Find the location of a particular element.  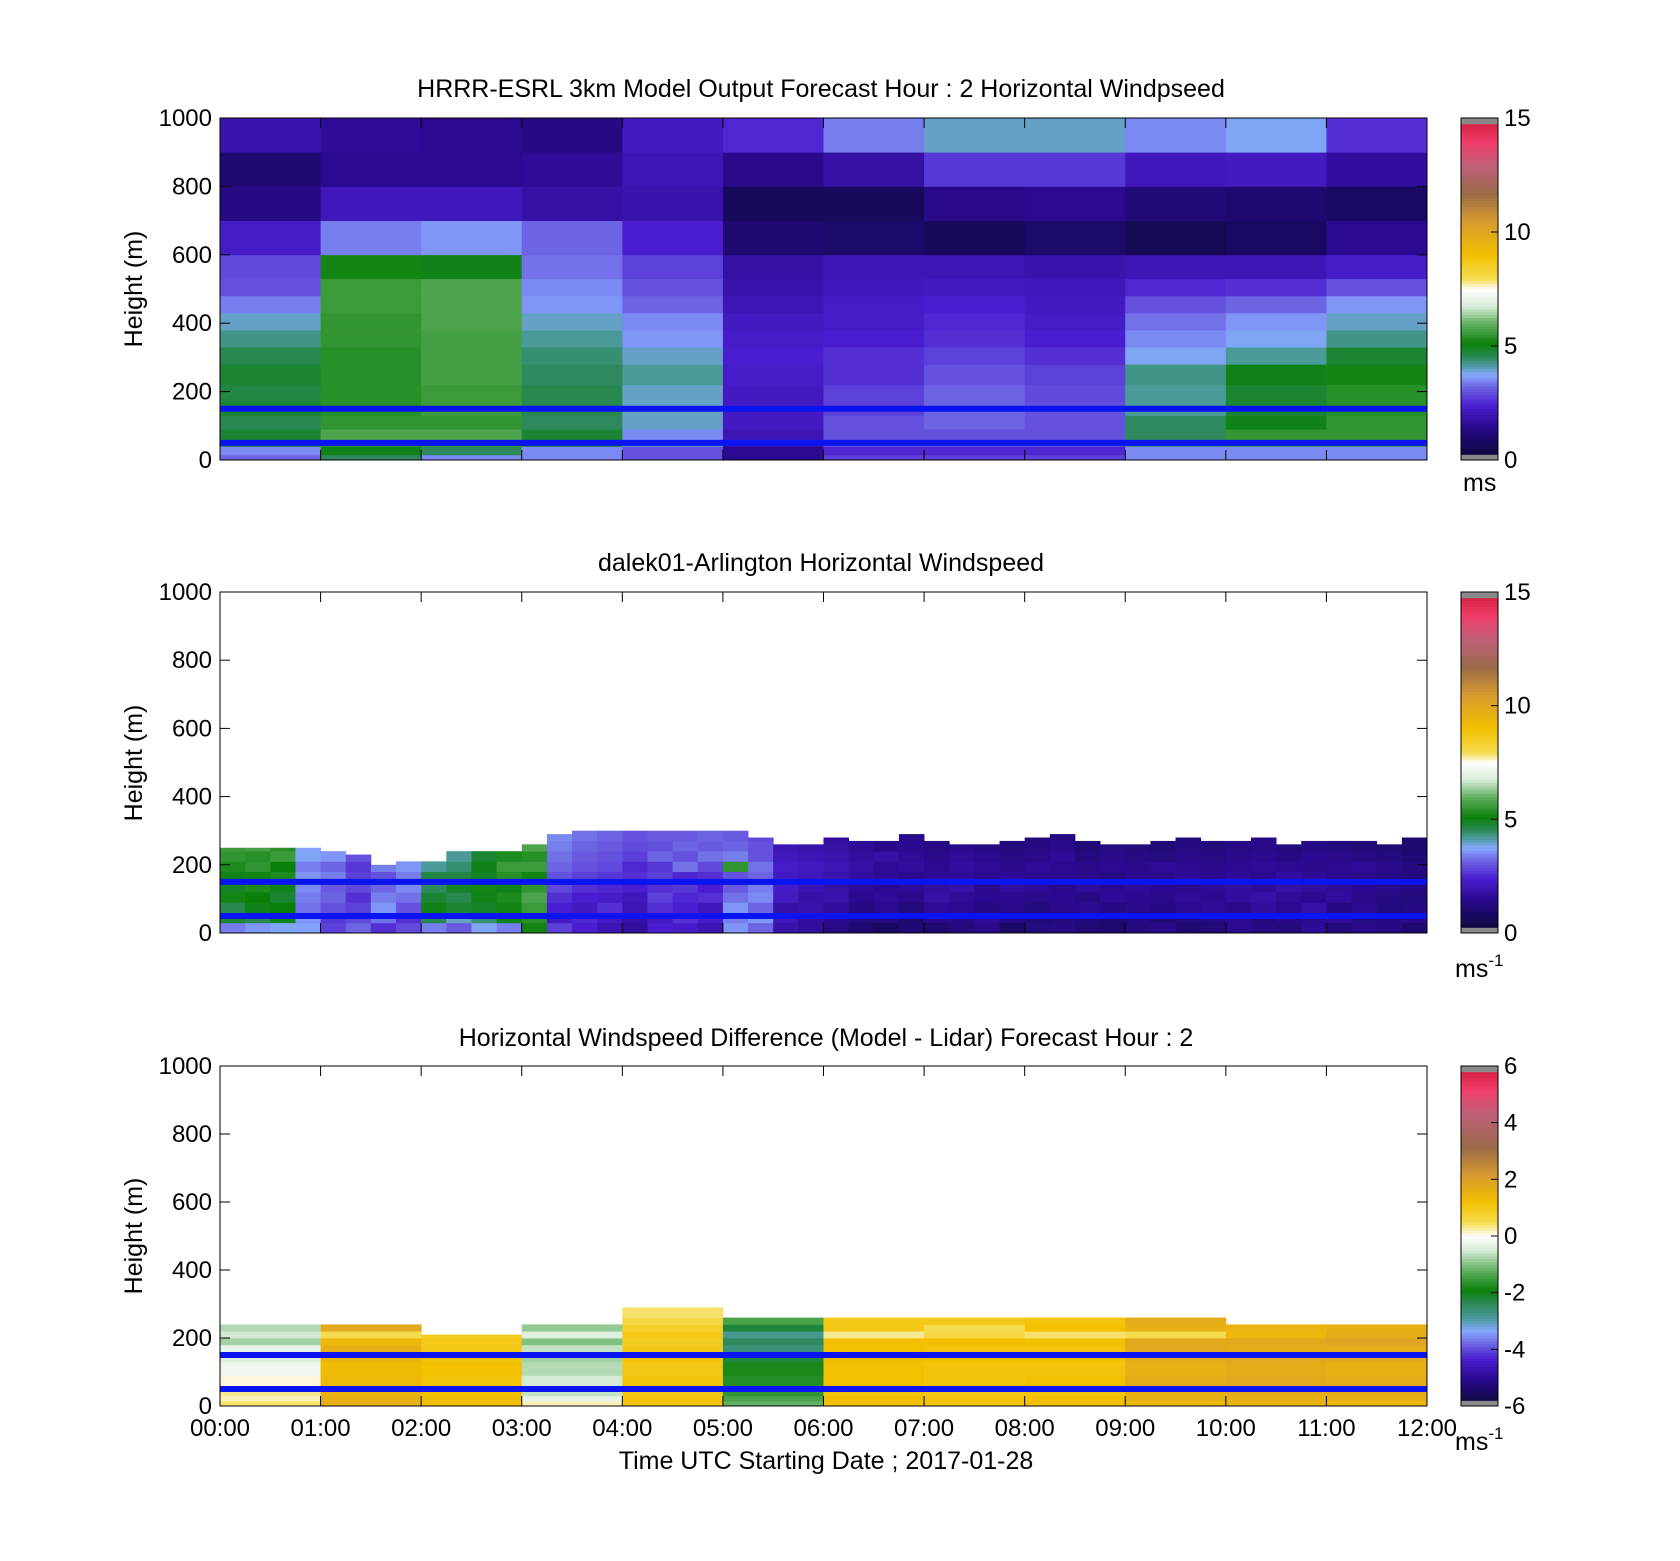

colorbar-tick-label: 0 is located at coordinates (1510, 1236).